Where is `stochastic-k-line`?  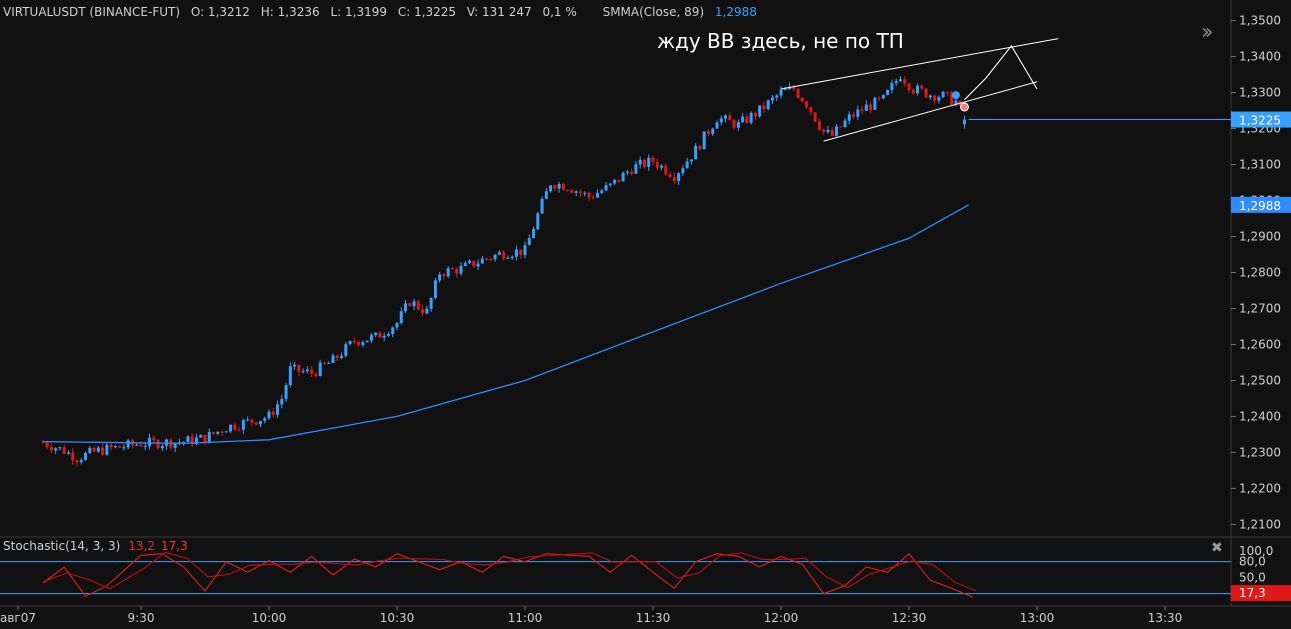
stochastic-k-line is located at coordinates (508, 575).